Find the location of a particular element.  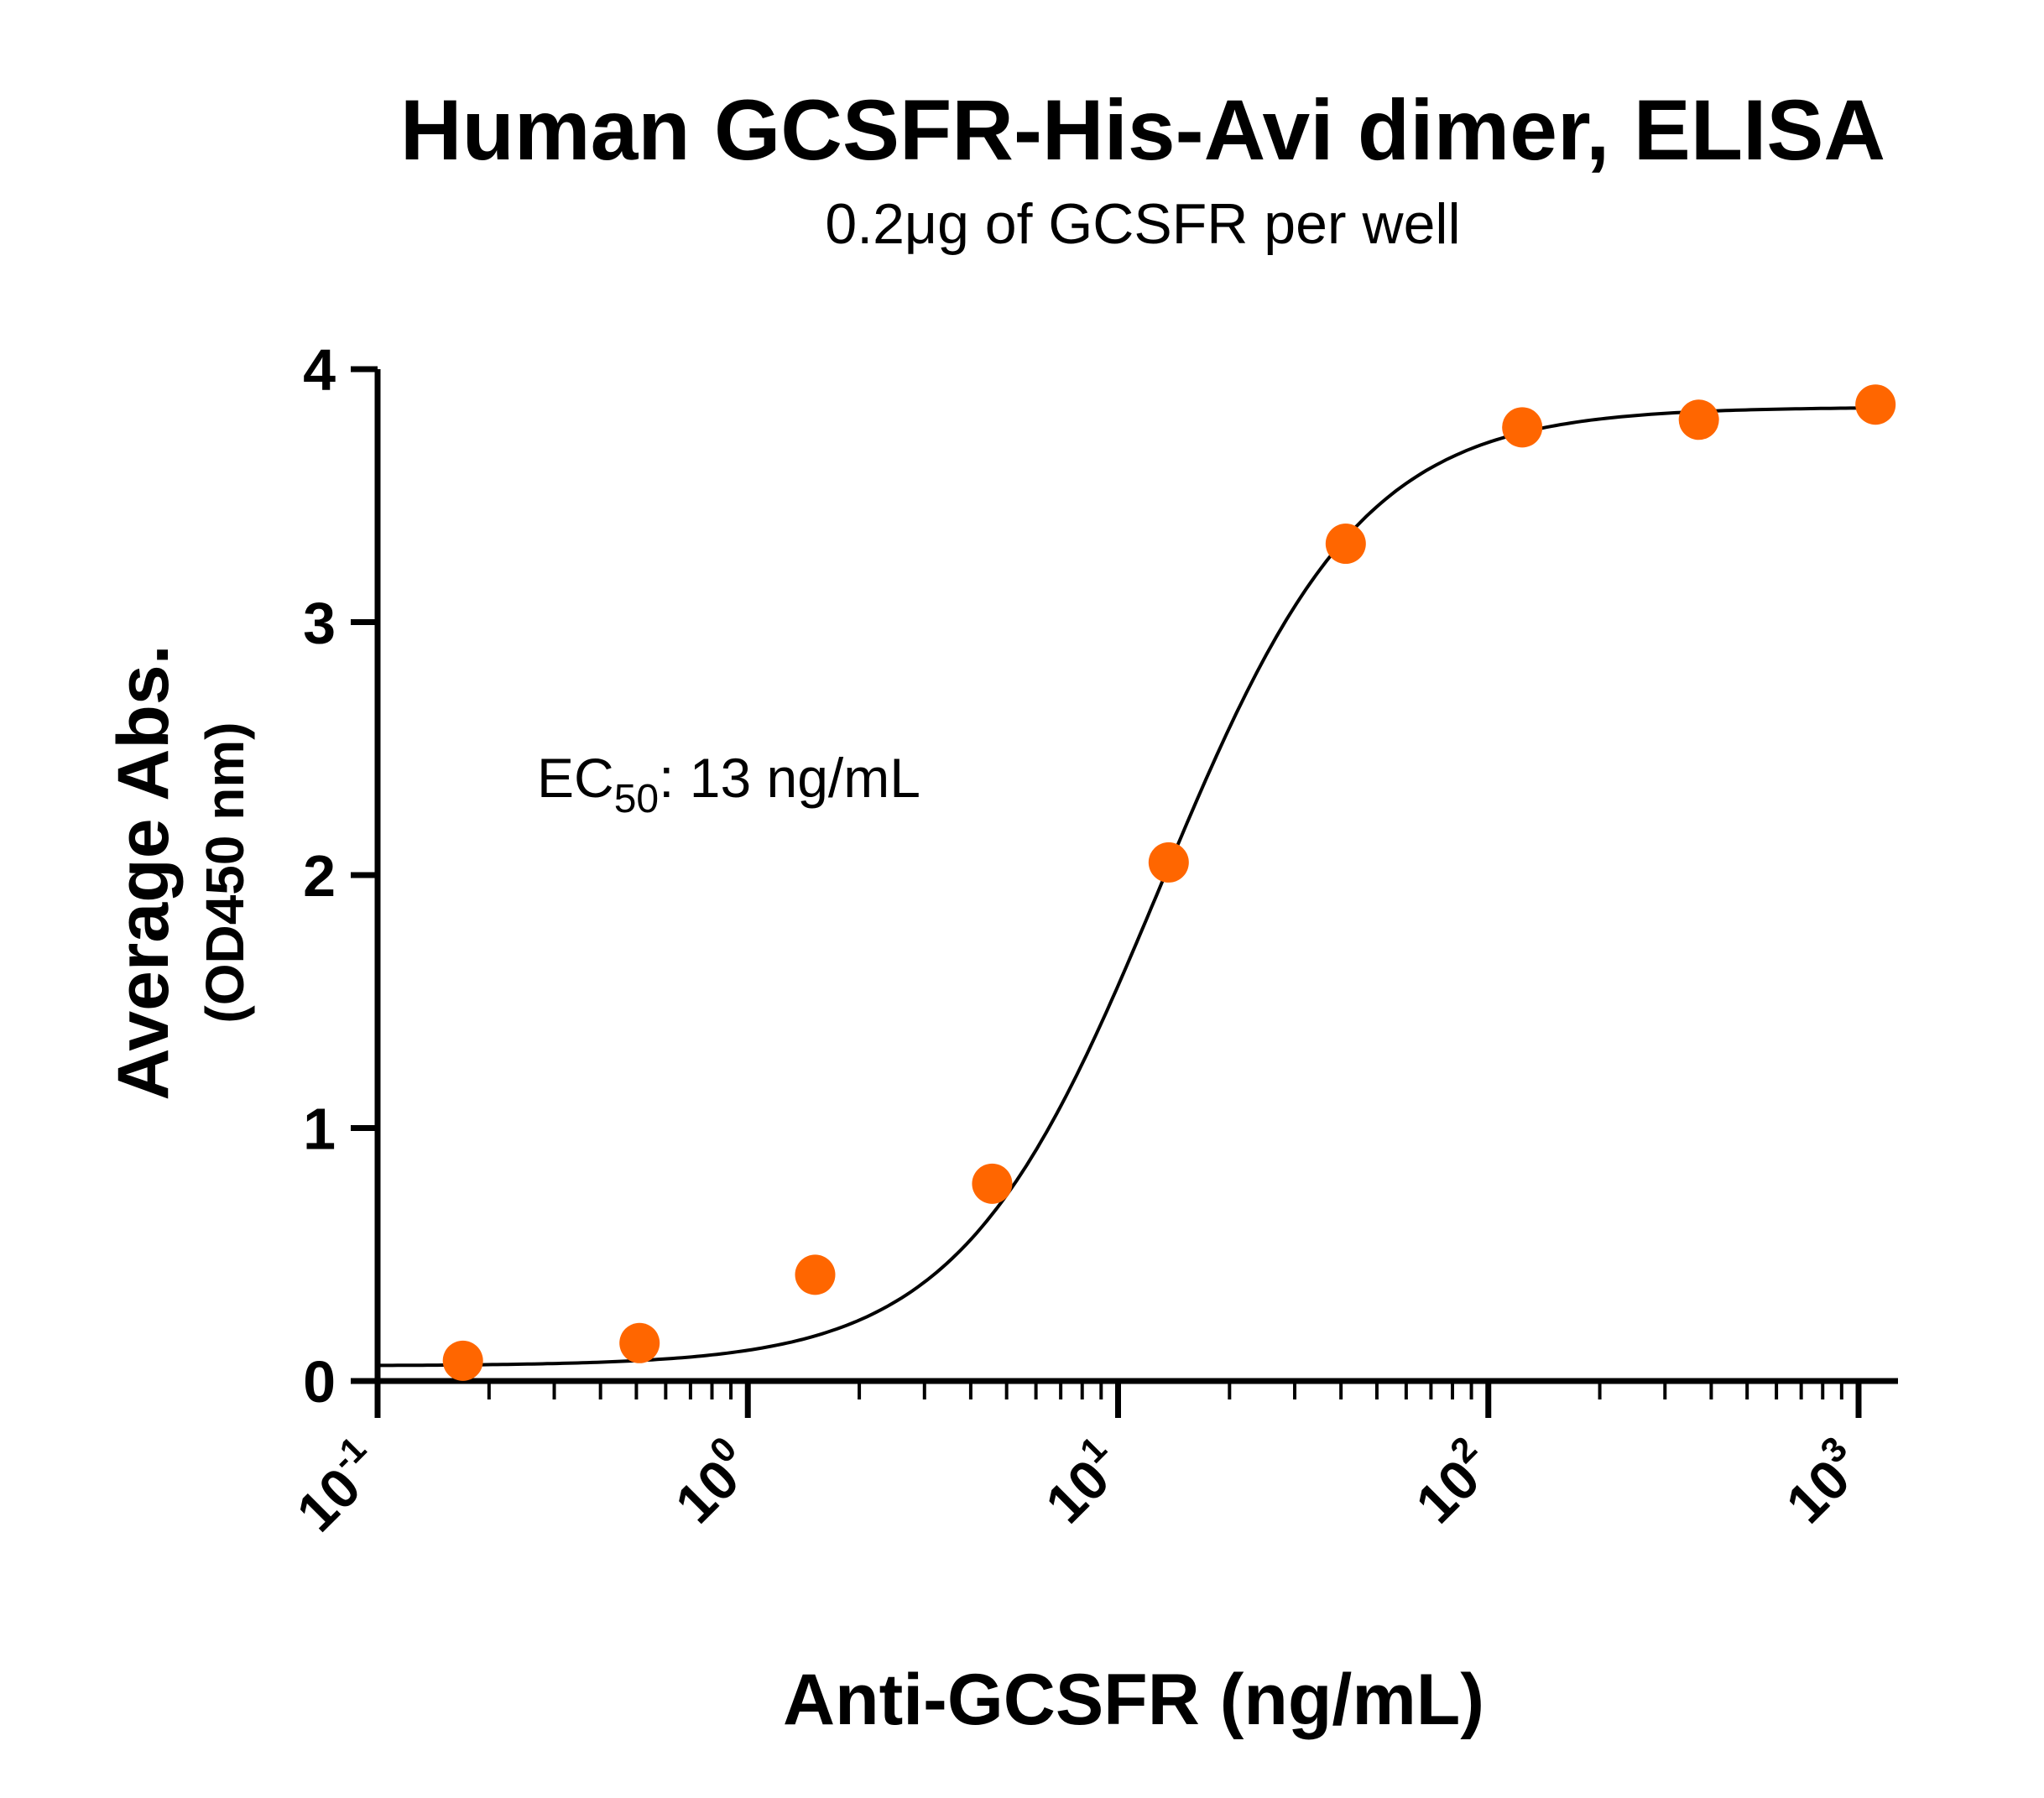

ec50-annotation-subscript: 50 is located at coordinates (636, 799).